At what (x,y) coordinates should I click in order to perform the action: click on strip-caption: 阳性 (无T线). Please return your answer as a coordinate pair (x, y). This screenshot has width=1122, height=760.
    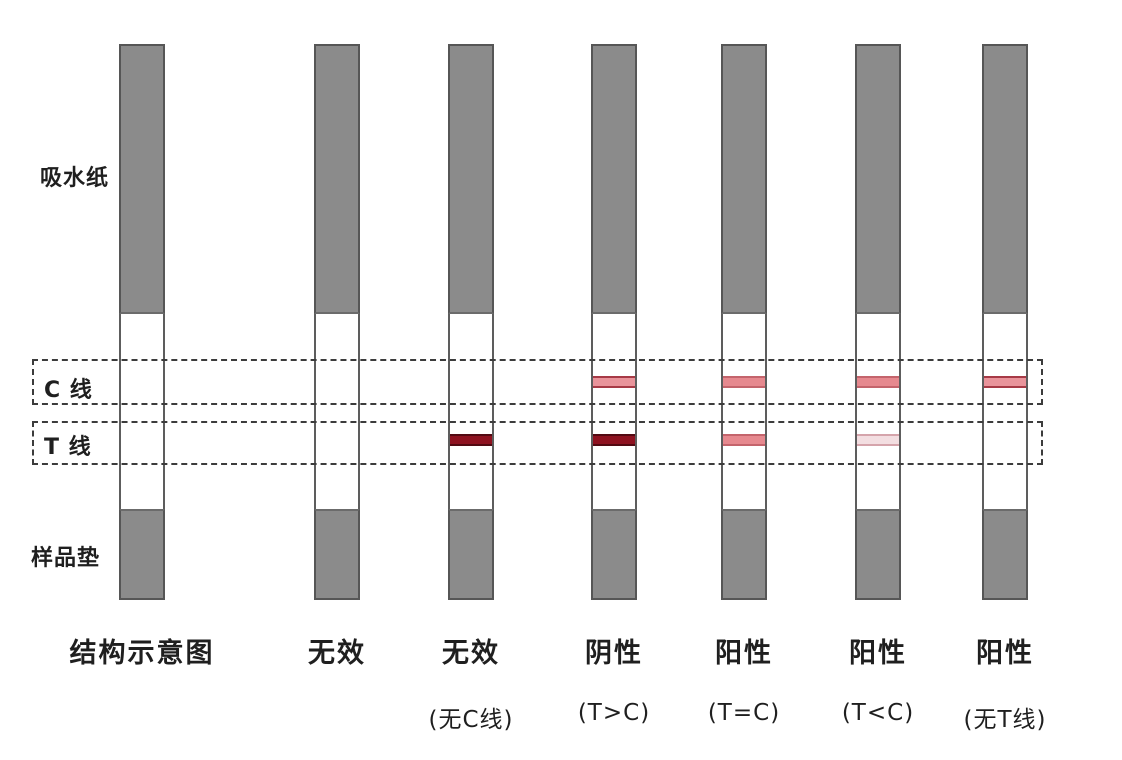
    Looking at the image, I should click on (1005, 682).